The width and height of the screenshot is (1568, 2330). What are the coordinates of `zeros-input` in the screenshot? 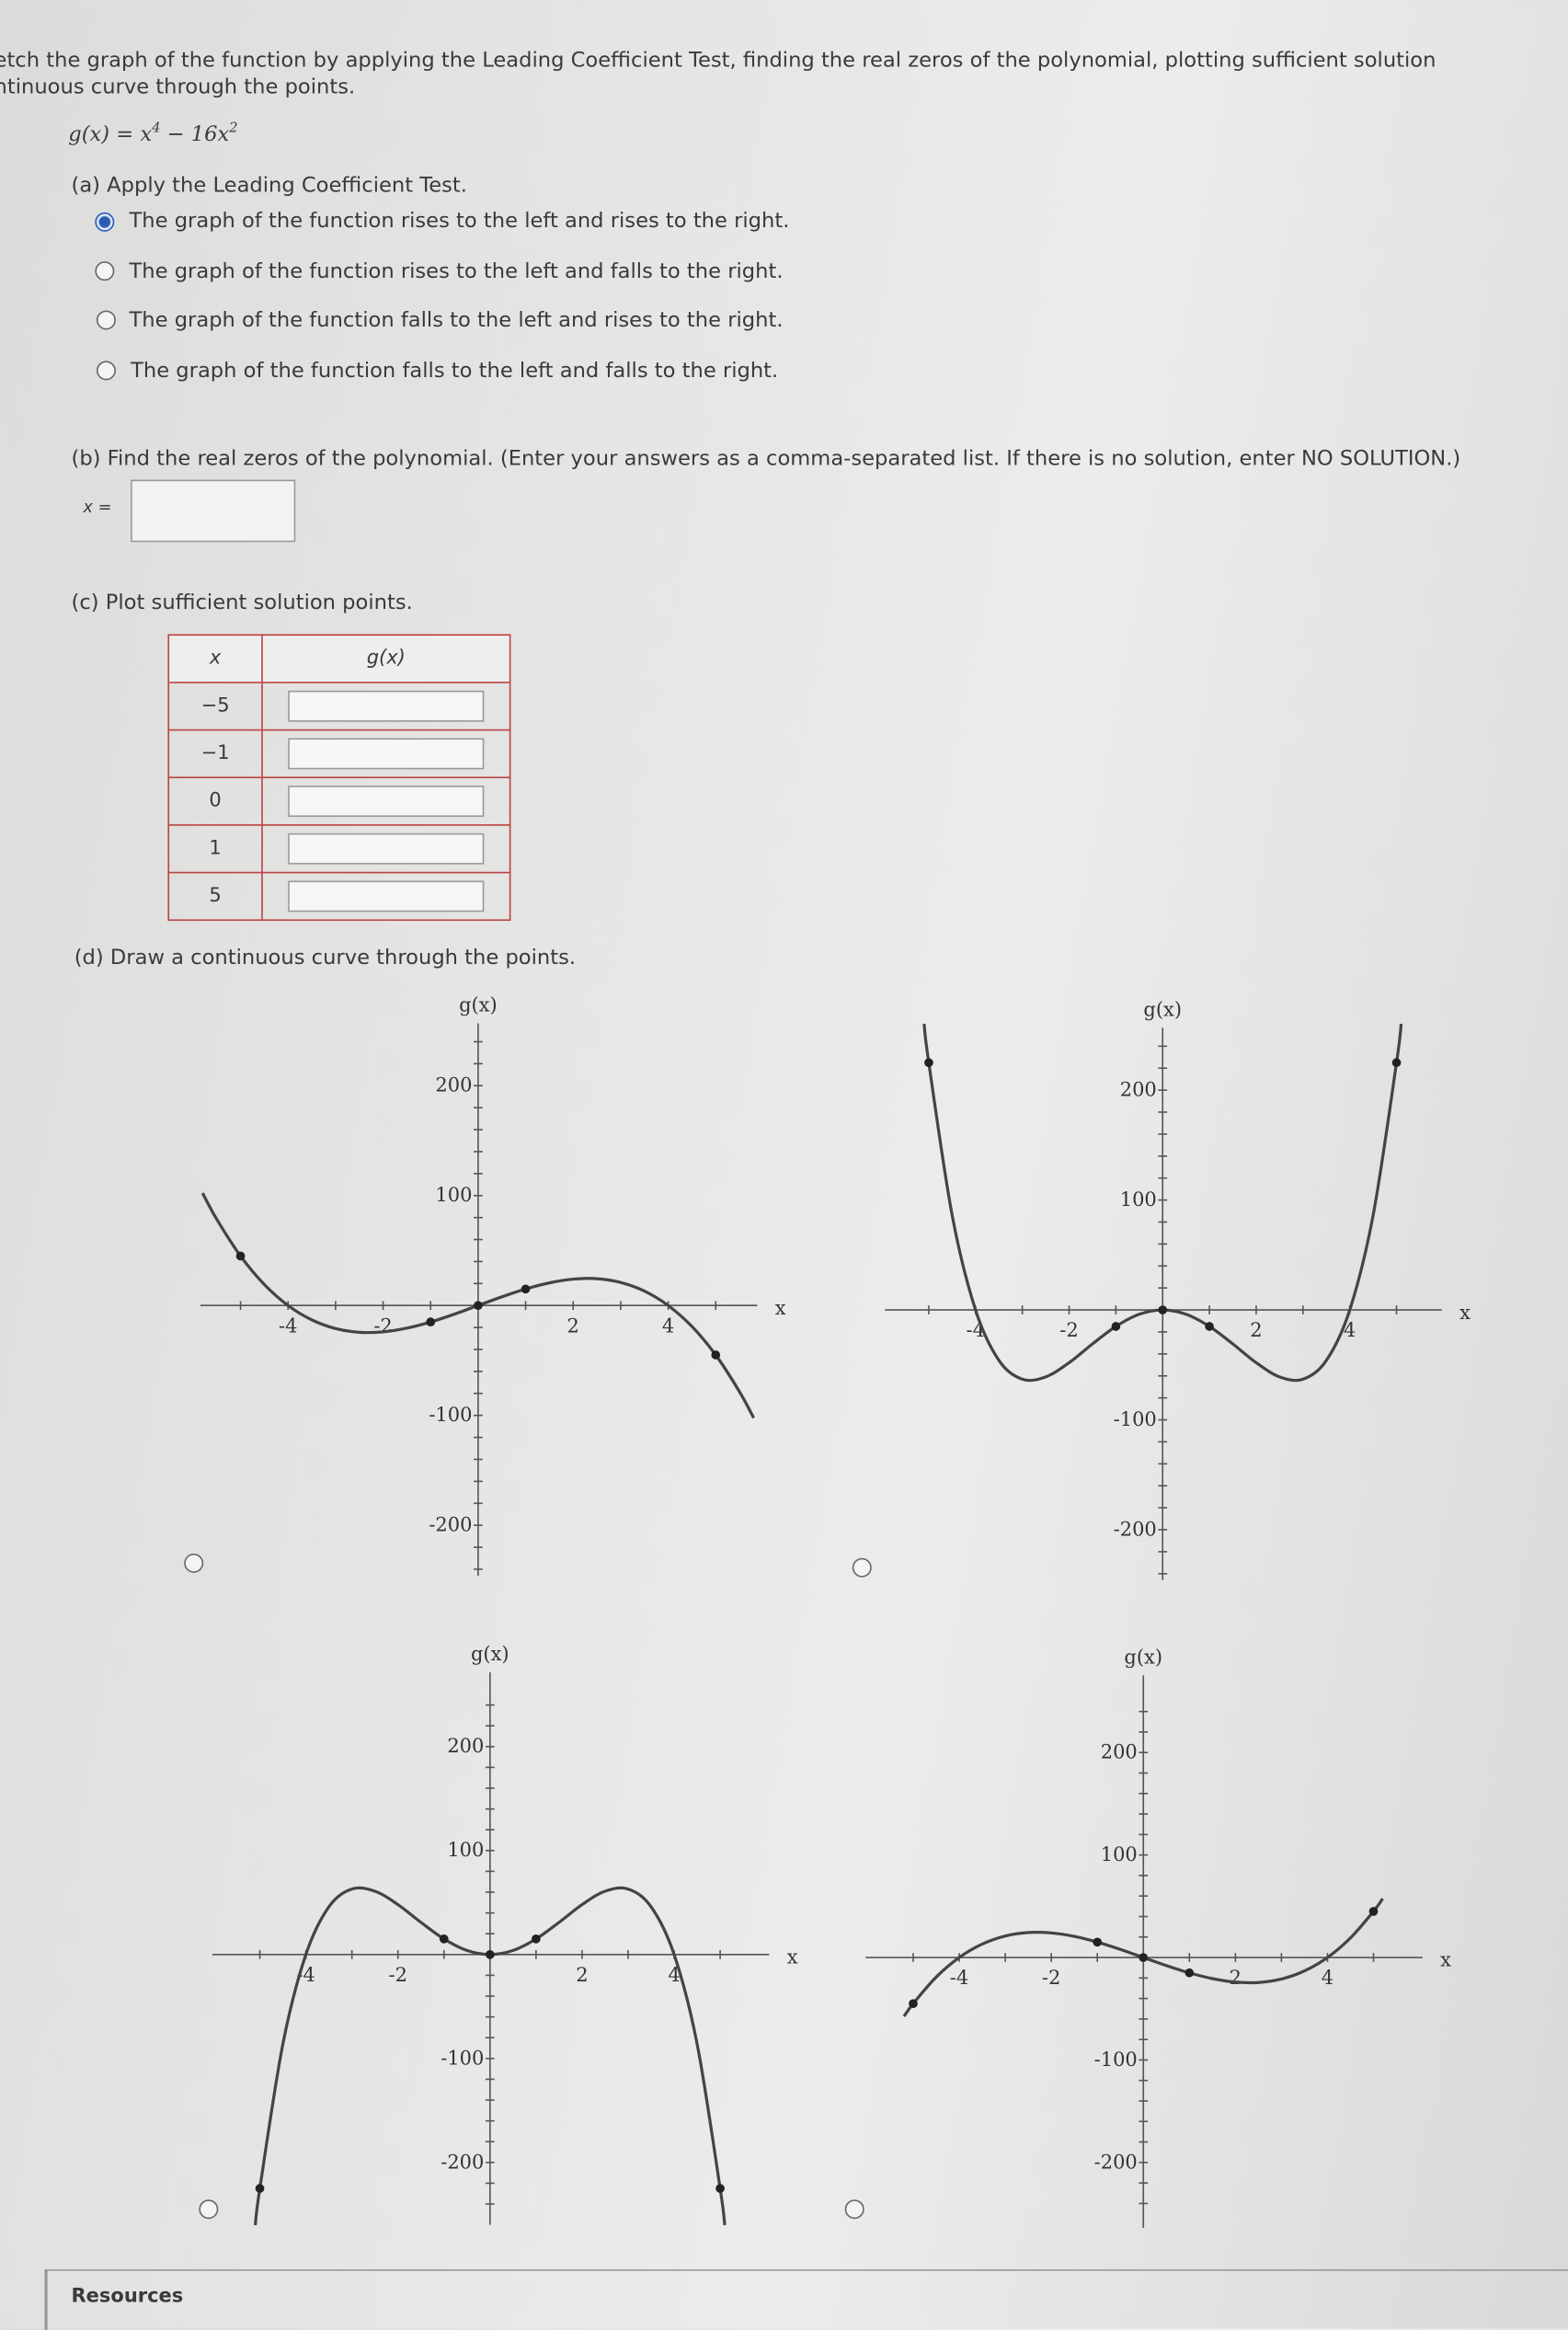 It's located at (213, 511).